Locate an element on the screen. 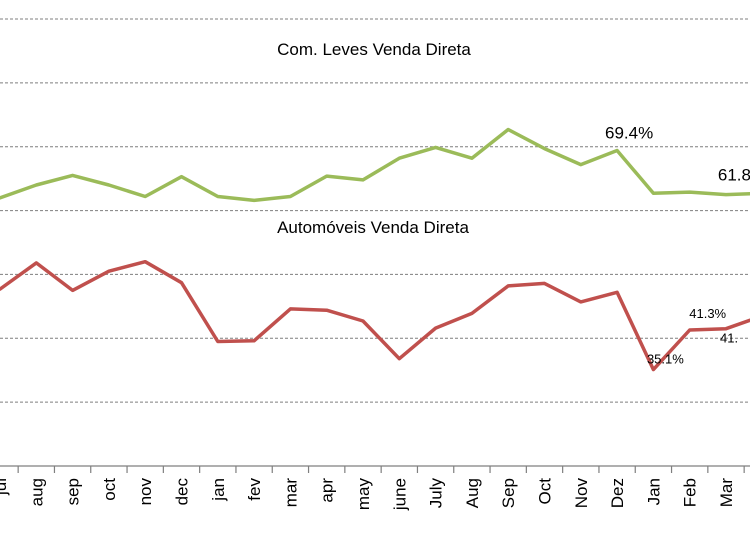  x-tick-label: Nov is located at coordinates (581, 493).